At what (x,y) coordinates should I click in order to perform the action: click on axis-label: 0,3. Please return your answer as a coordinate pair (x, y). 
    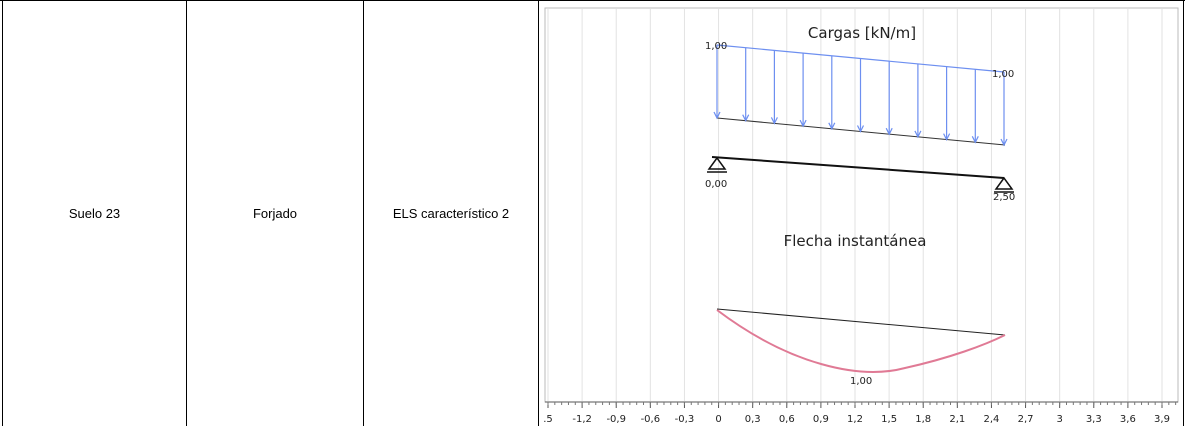
    Looking at the image, I should click on (753, 419).